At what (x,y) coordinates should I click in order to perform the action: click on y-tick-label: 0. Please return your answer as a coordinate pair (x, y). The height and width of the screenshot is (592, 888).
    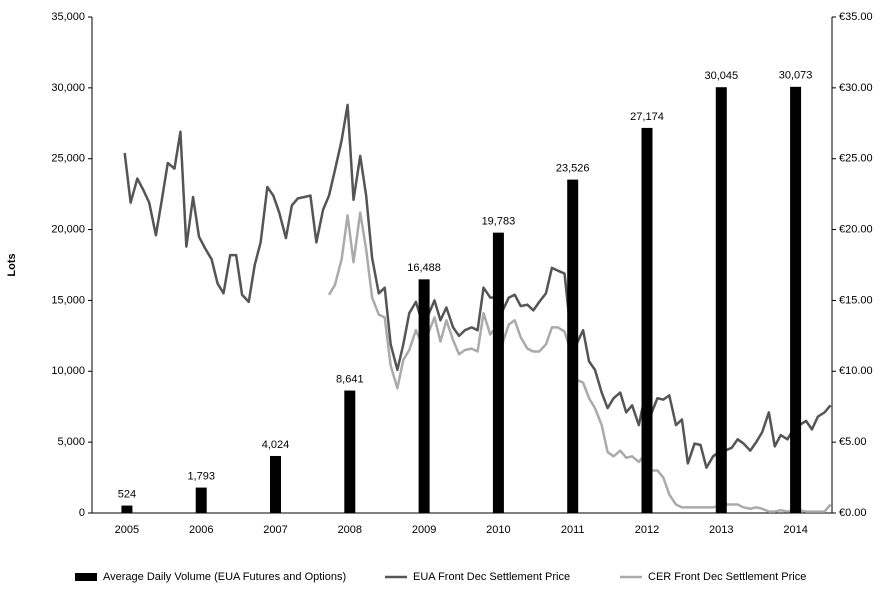
    Looking at the image, I should click on (82, 513).